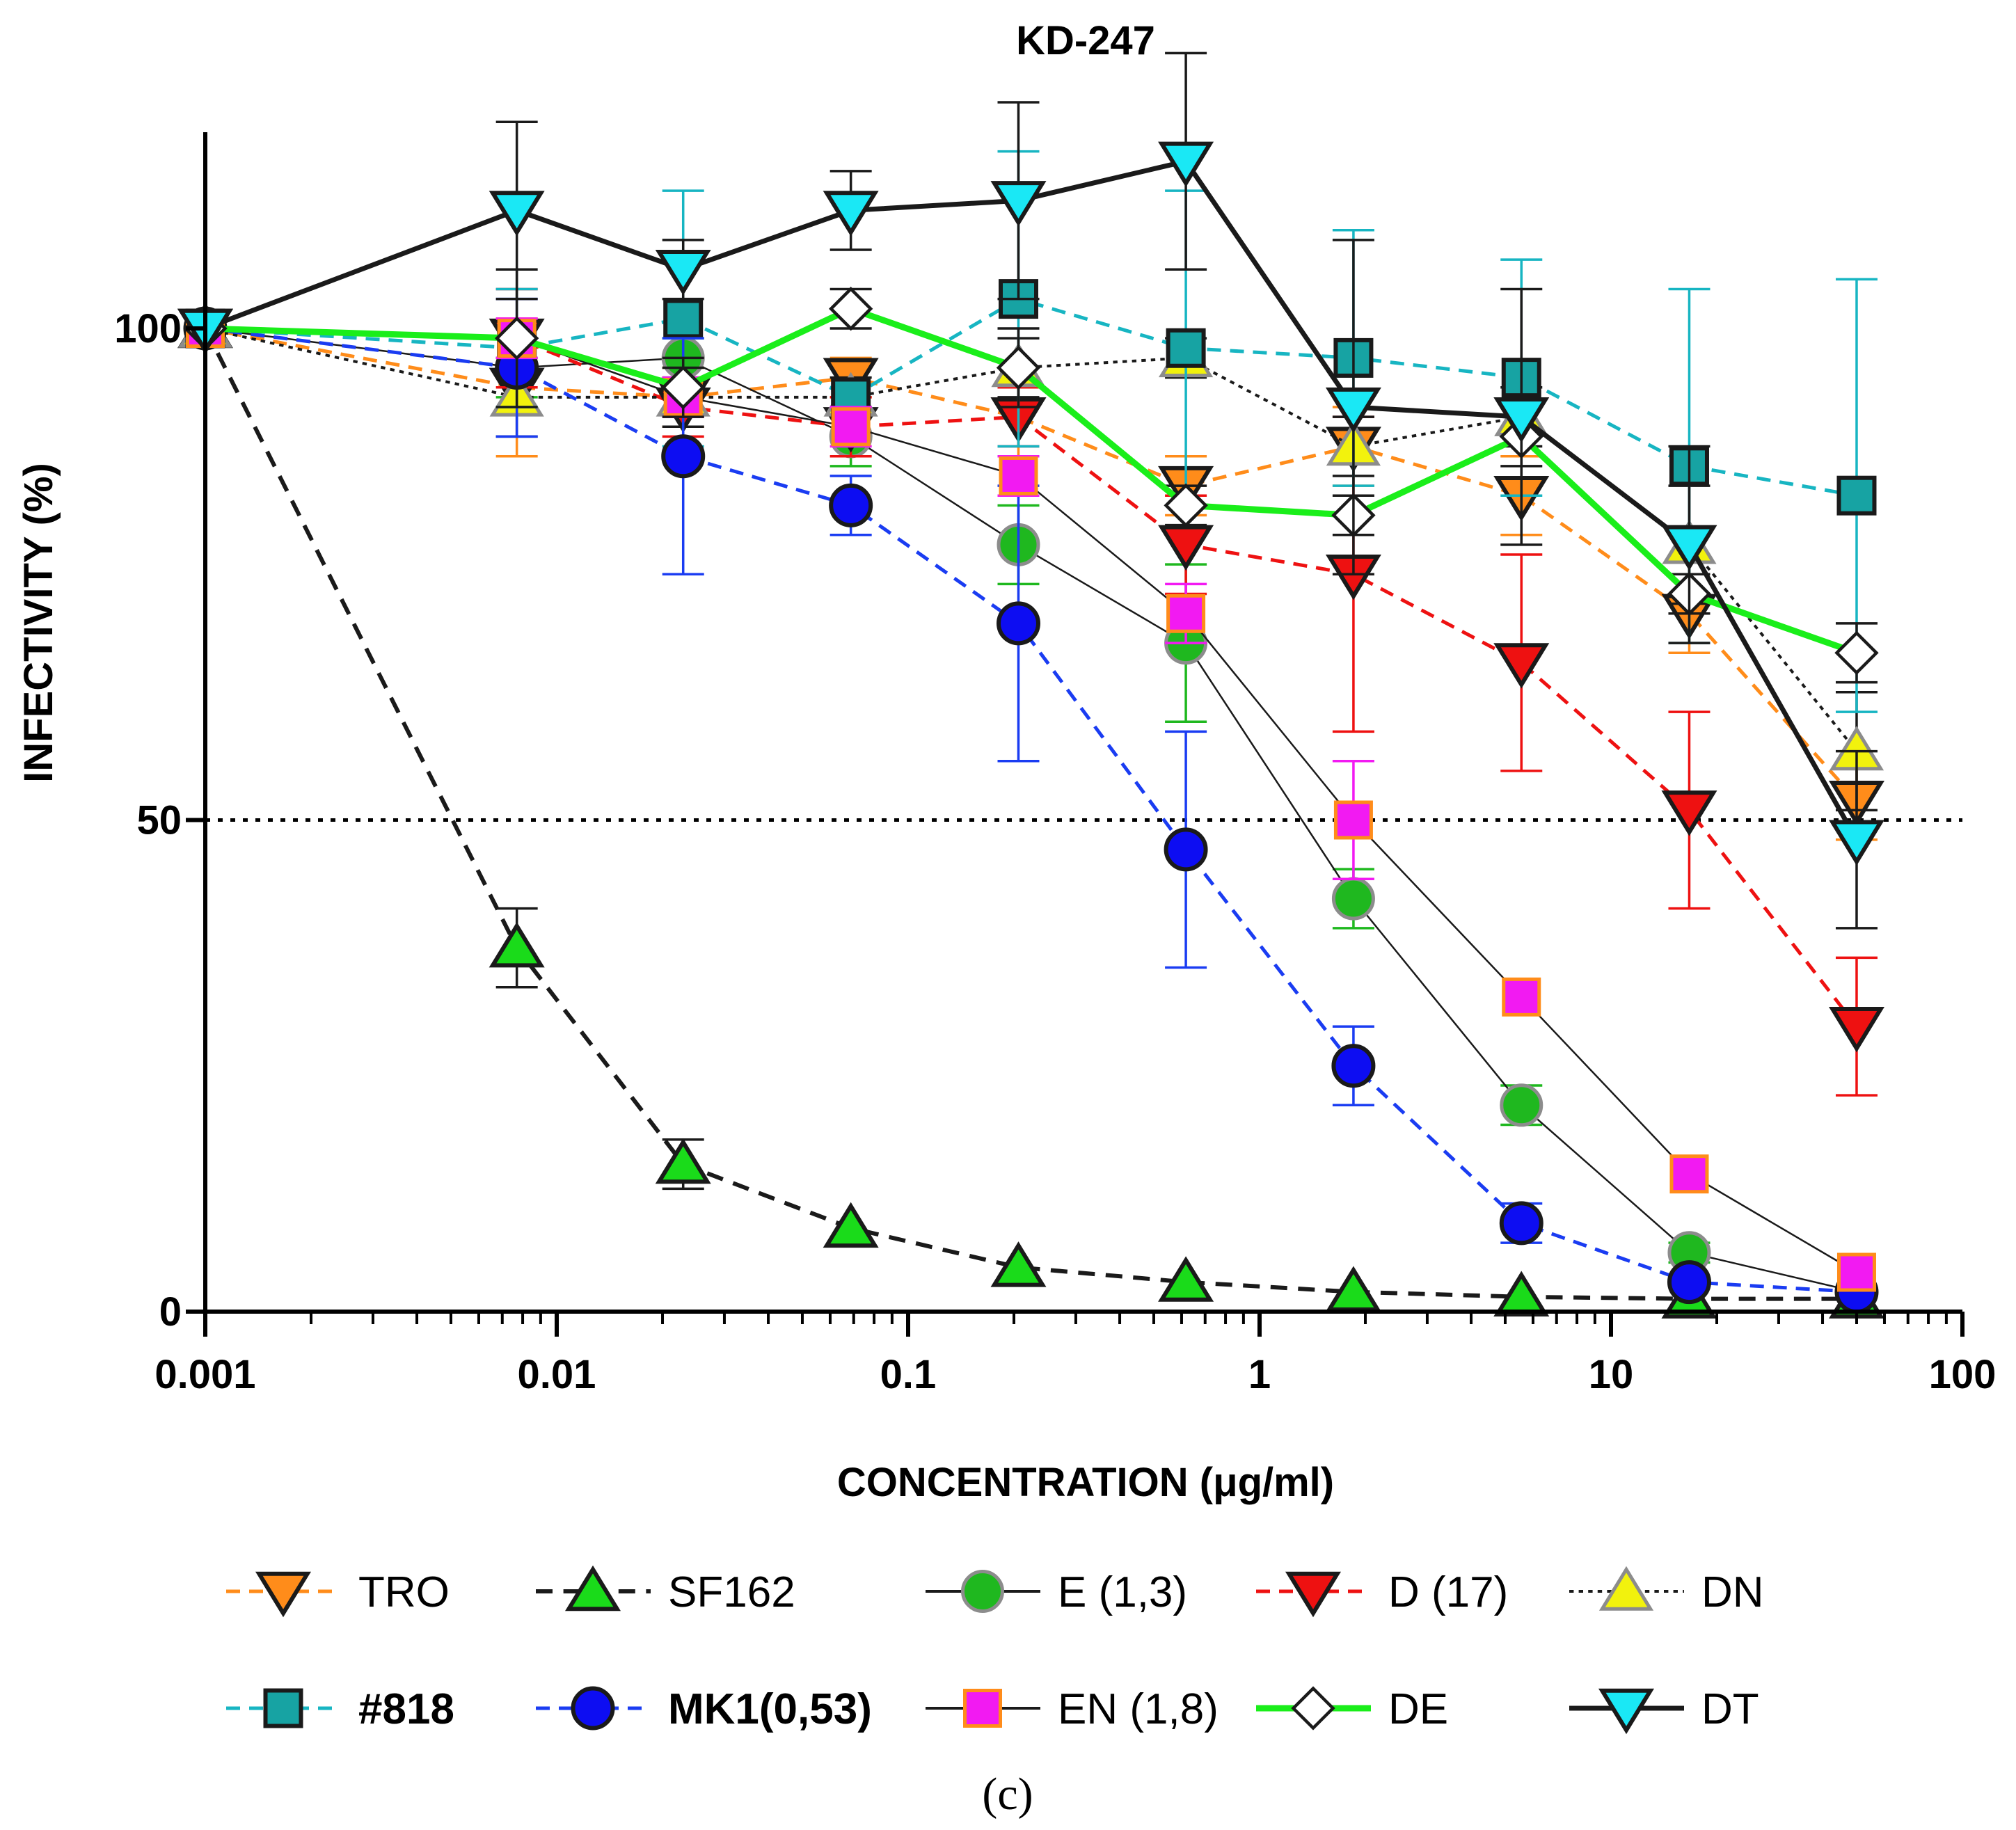 The height and width of the screenshot is (1830, 2016). What do you see at coordinates (38, 623) in the screenshot?
I see `y-axis-title: INFECTIVITY (%)` at bounding box center [38, 623].